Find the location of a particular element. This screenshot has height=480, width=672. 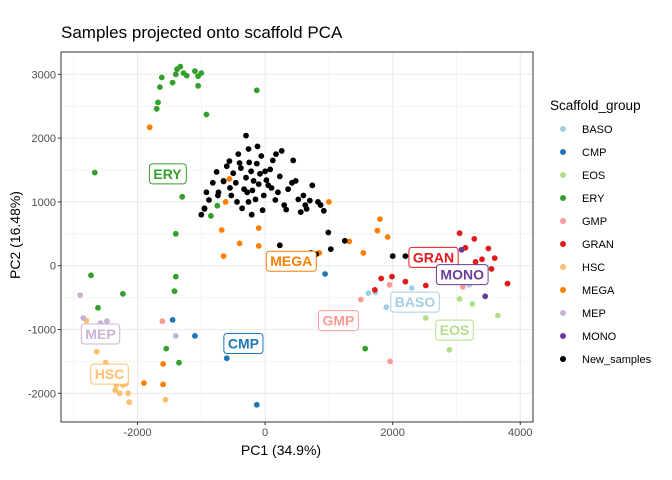

legend-label: GRAN is located at coordinates (598, 245).